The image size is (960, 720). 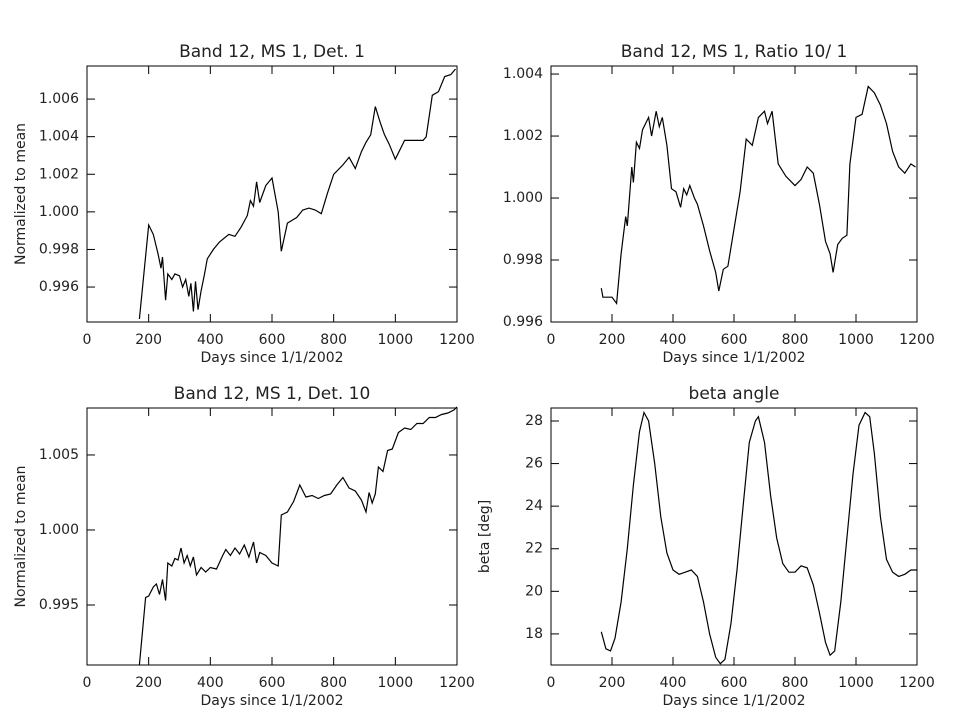 What do you see at coordinates (59, 99) in the screenshot?
I see `y-tick-label: 1.006` at bounding box center [59, 99].